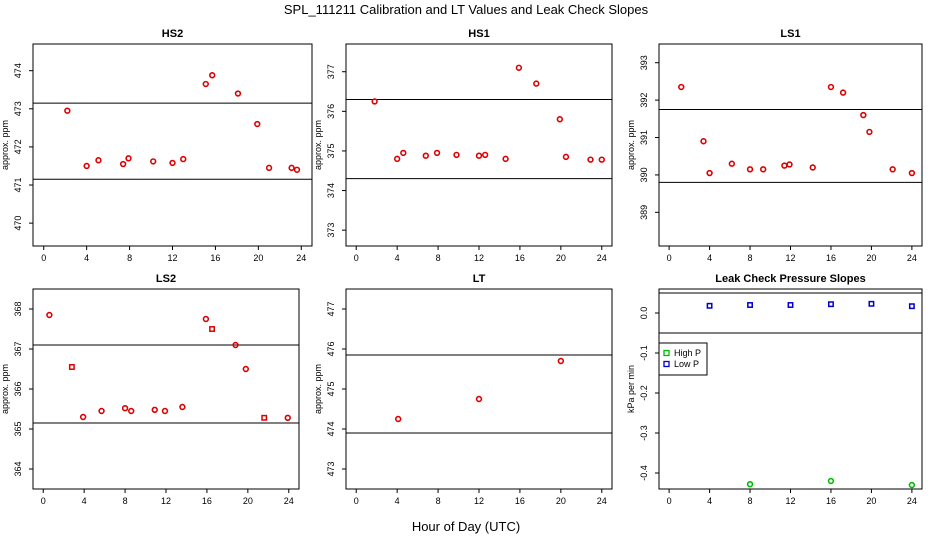 The width and height of the screenshot is (936, 545). I want to click on y-tick-label: 391, so click(644, 137).